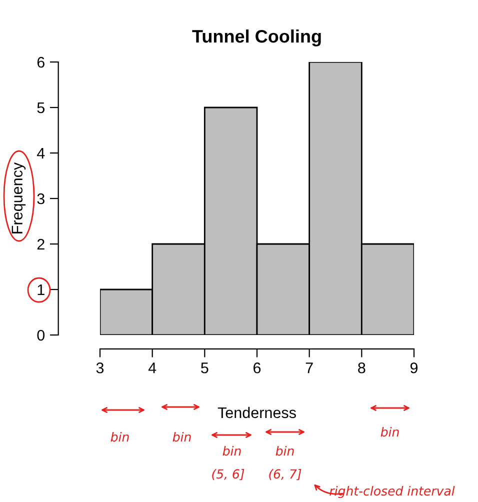 This screenshot has height=502, width=478. I want to click on text: (5, 6], so click(228, 474).